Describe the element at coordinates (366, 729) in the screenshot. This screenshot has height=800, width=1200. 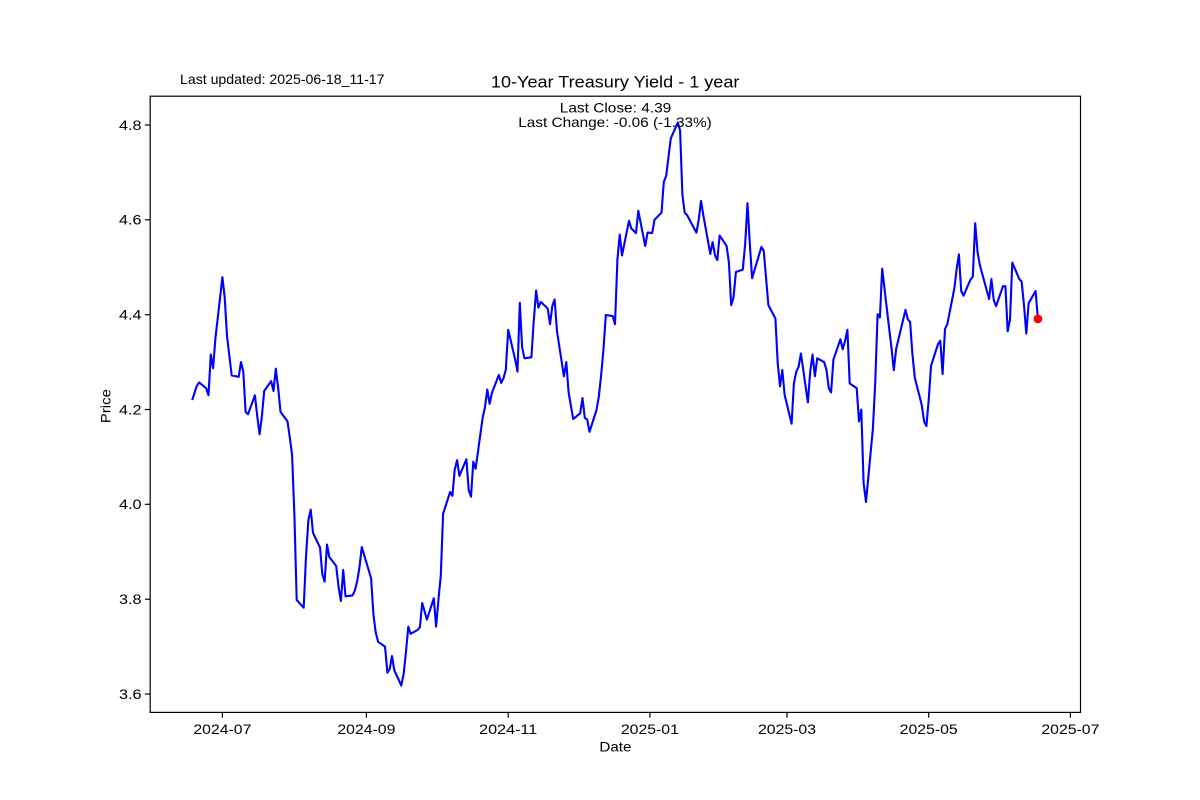
I see `svg-text: 2024-09` at that location.